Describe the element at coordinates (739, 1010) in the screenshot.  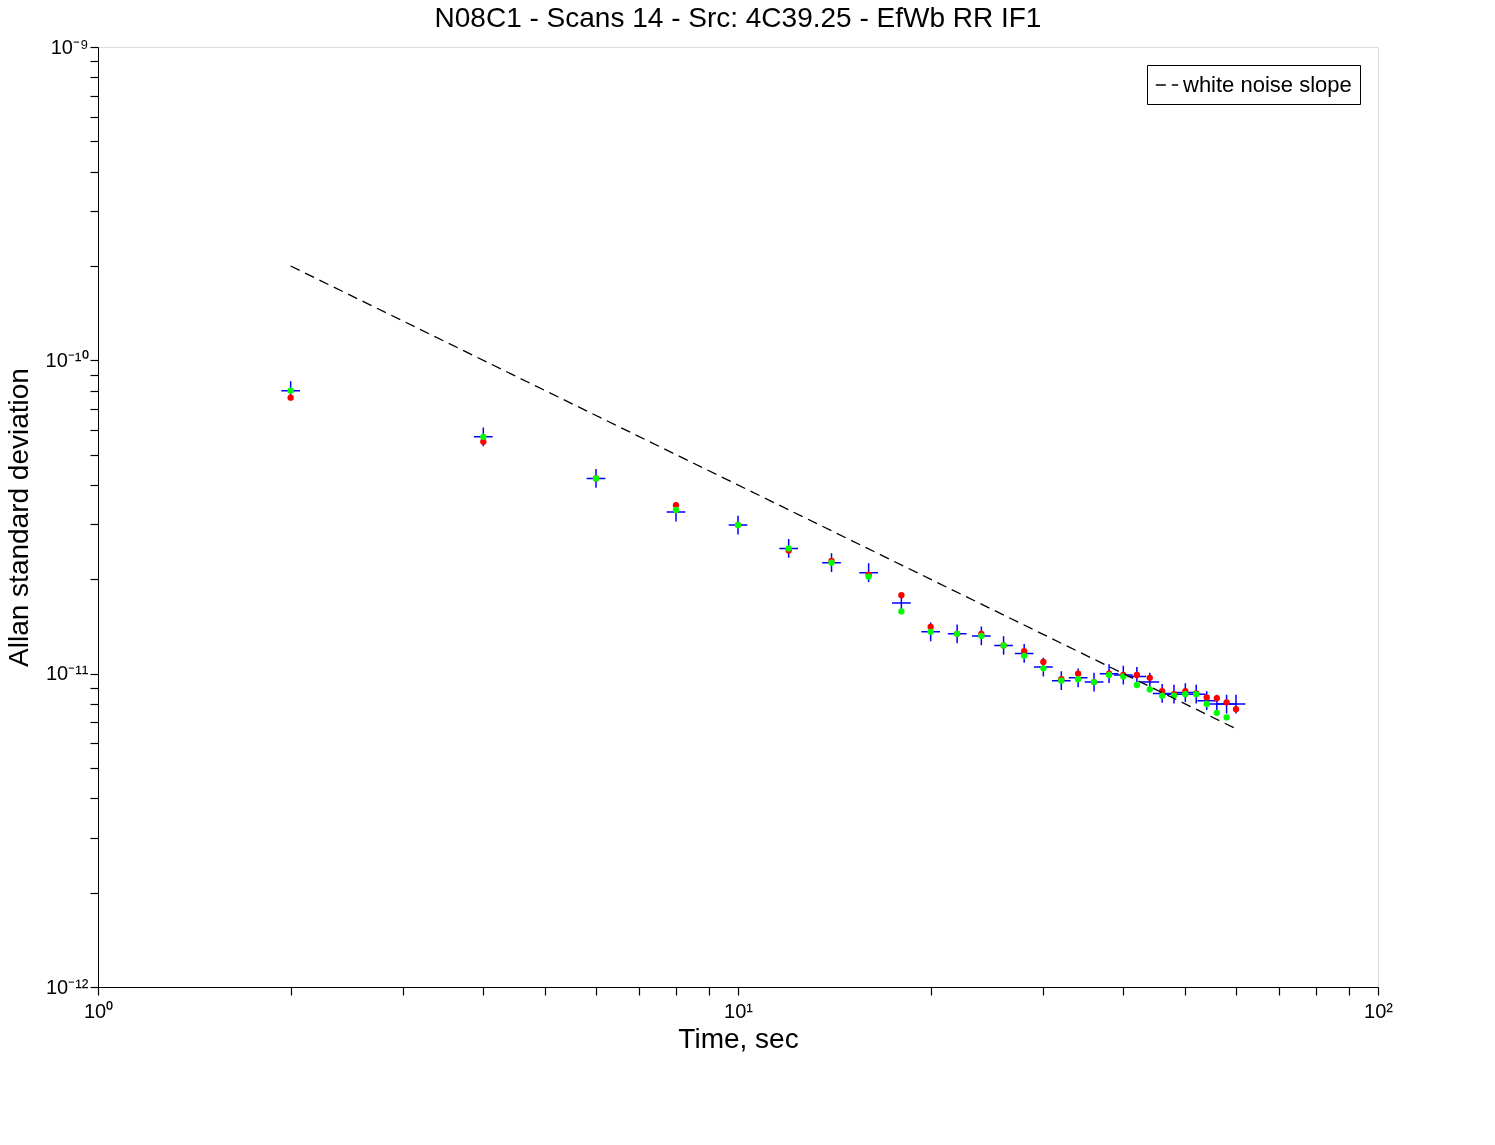
I see `x-tick-label: 10¹` at that location.